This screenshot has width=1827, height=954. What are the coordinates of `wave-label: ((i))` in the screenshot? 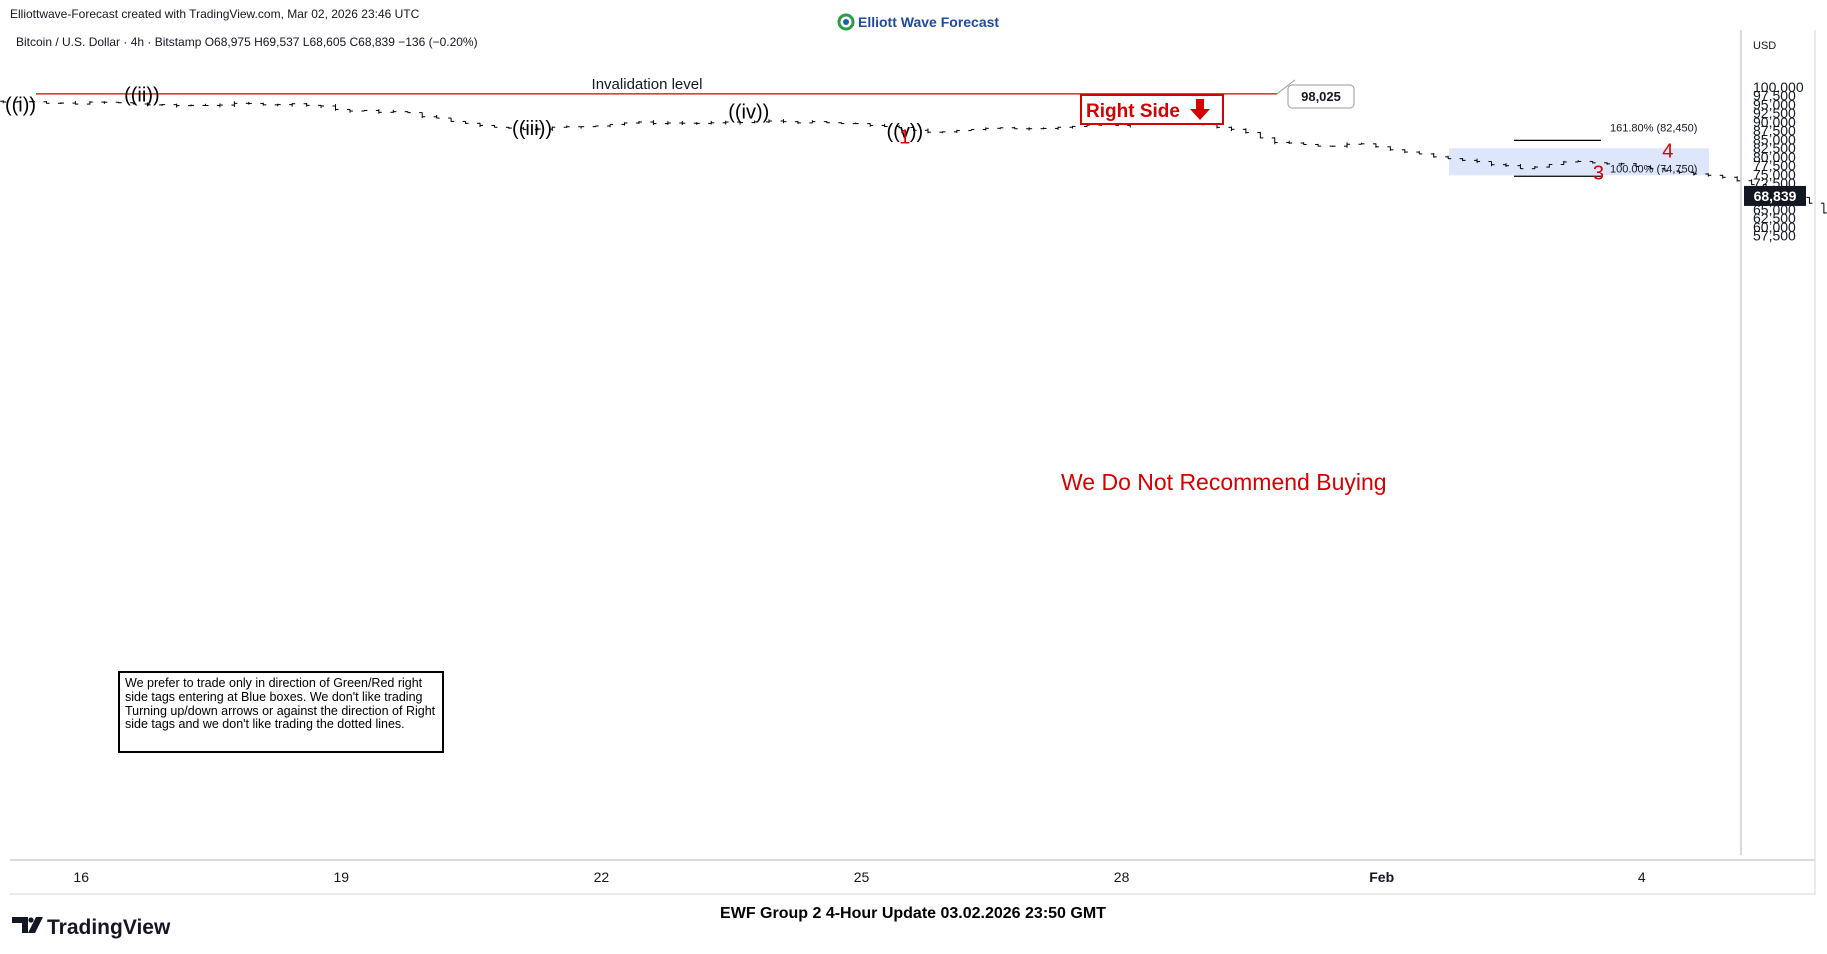 It's located at (20, 105).